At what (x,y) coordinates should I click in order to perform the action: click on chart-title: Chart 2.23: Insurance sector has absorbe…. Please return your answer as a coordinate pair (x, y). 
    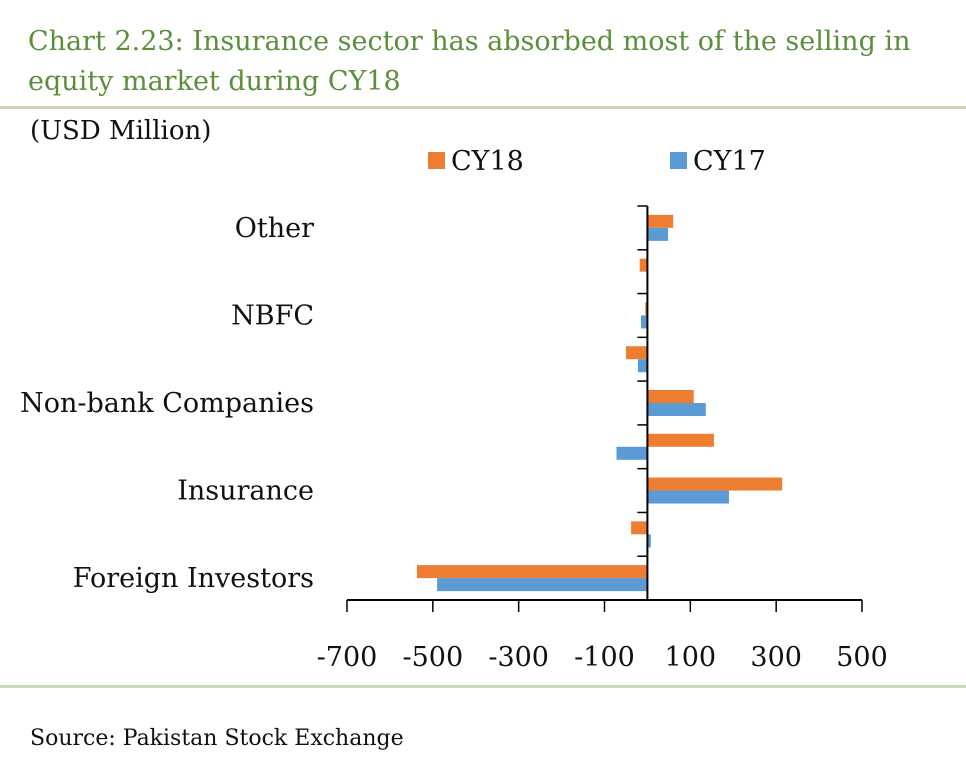
    Looking at the image, I should click on (469, 61).